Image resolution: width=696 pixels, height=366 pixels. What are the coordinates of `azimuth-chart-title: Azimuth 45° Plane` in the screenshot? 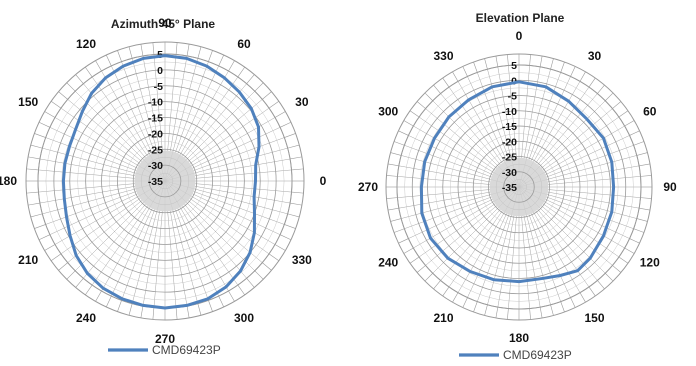 It's located at (163, 24).